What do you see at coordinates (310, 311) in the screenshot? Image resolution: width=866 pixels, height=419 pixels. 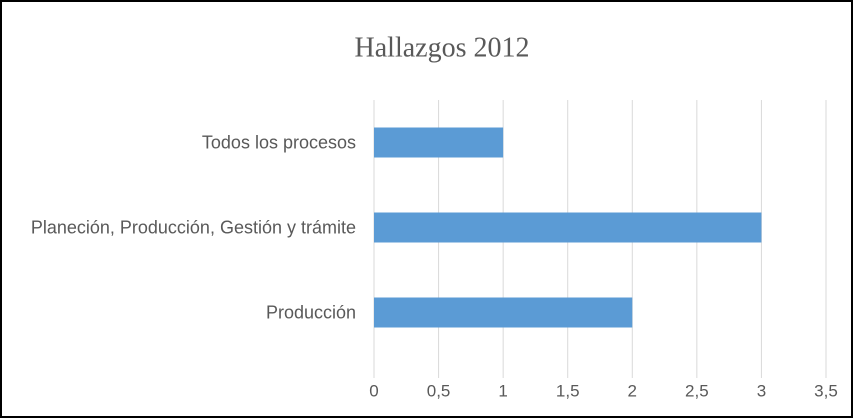 I see `y-tick-label: Producción` at bounding box center [310, 311].